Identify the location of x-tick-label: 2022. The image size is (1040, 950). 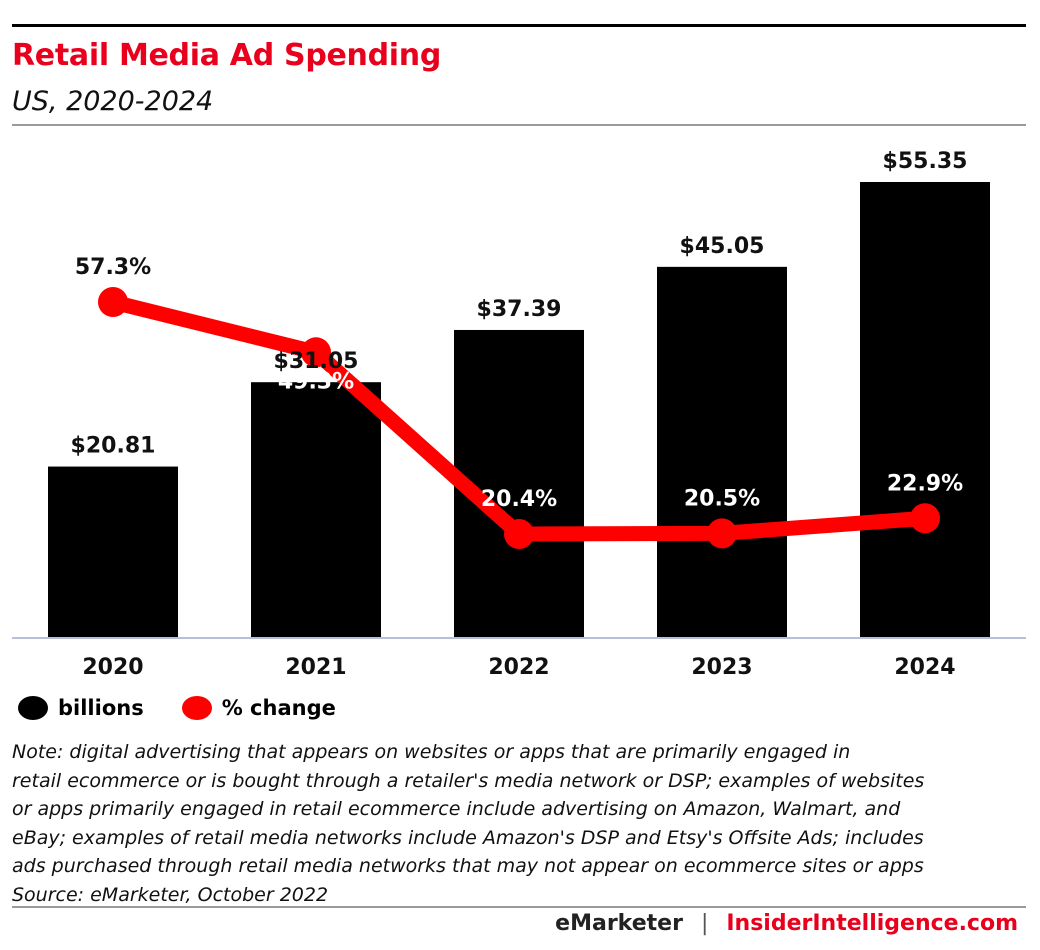
(518, 667).